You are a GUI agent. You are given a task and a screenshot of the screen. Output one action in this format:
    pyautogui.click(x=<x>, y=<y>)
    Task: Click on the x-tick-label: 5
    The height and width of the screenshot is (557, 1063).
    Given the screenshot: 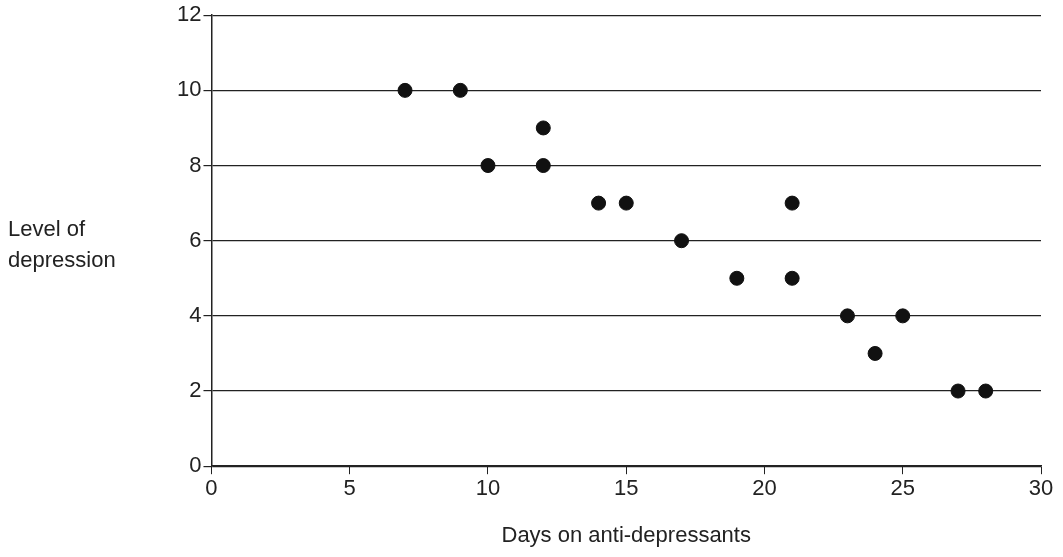 What is the action you would take?
    pyautogui.click(x=349, y=488)
    